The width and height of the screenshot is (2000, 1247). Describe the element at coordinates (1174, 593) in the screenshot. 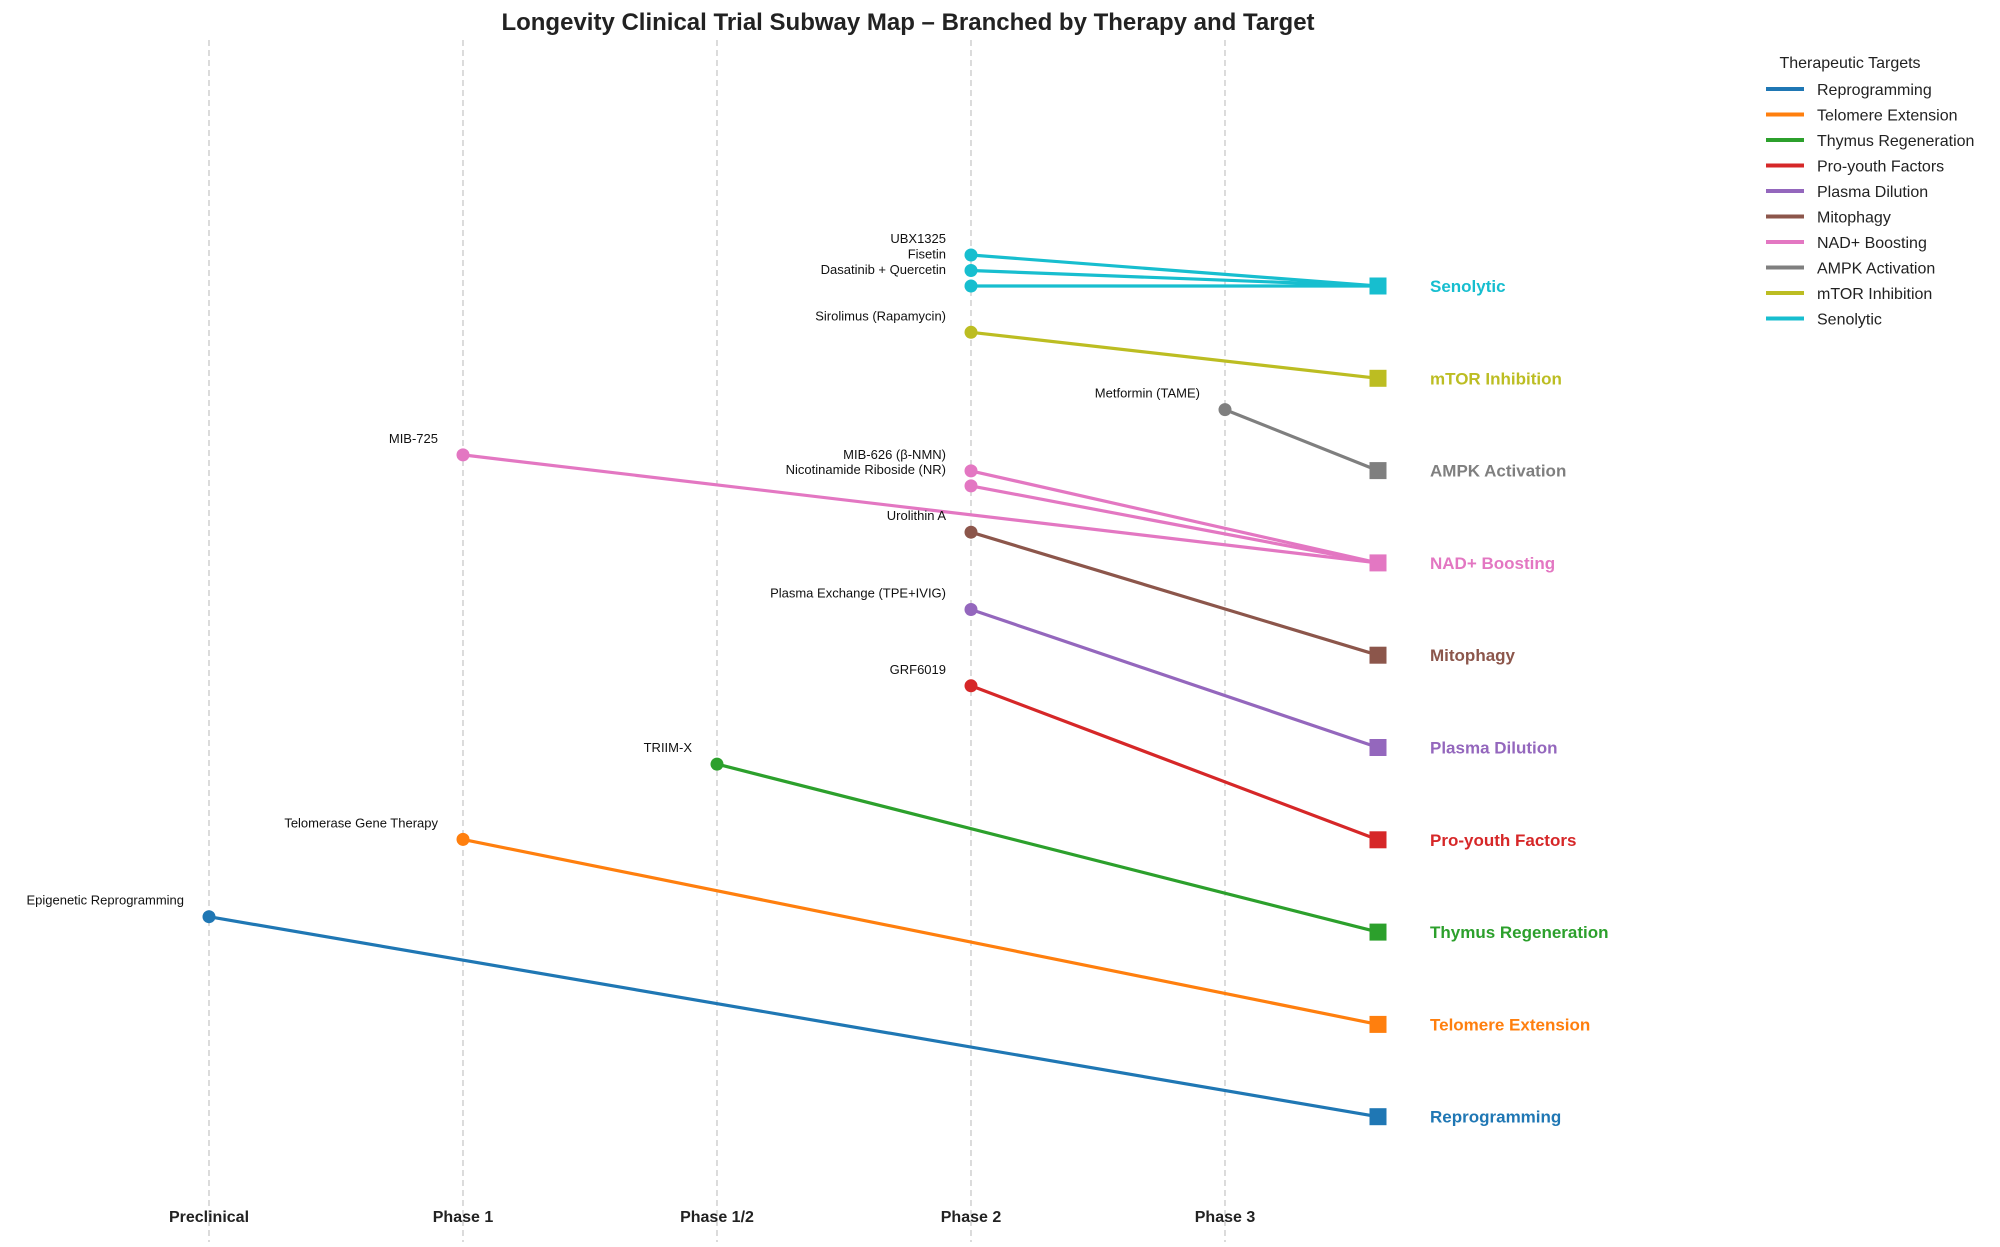

I see `line-urolithin-a` at that location.